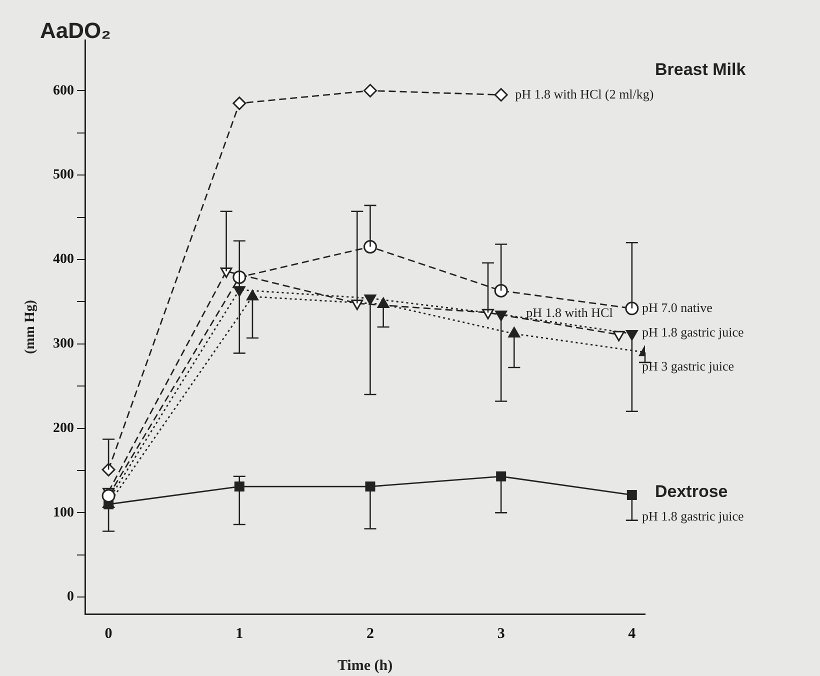 This screenshot has height=676, width=820. What do you see at coordinates (63, 428) in the screenshot?
I see `y-tick-label: 200` at bounding box center [63, 428].